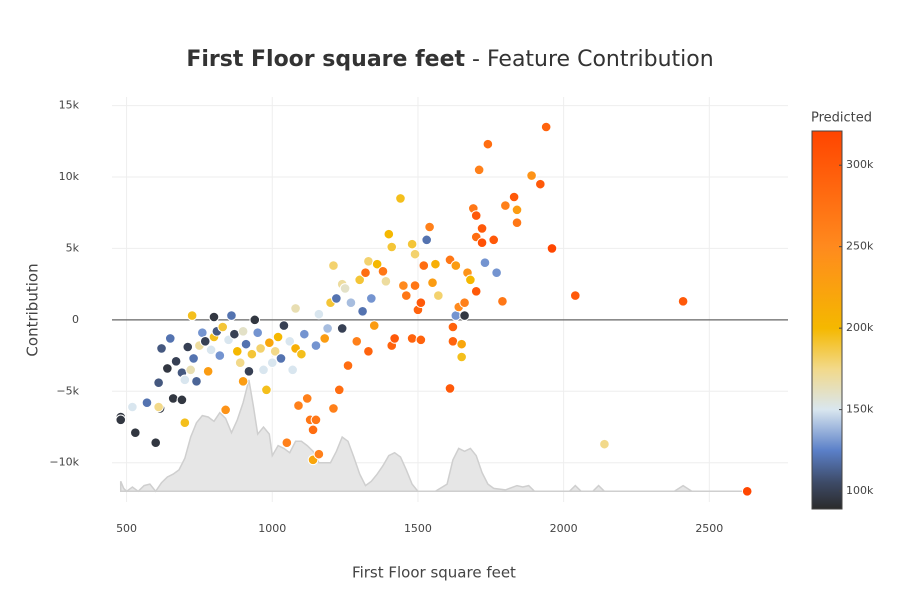  What do you see at coordinates (434, 436) in the screenshot?
I see `density-layer` at bounding box center [434, 436].